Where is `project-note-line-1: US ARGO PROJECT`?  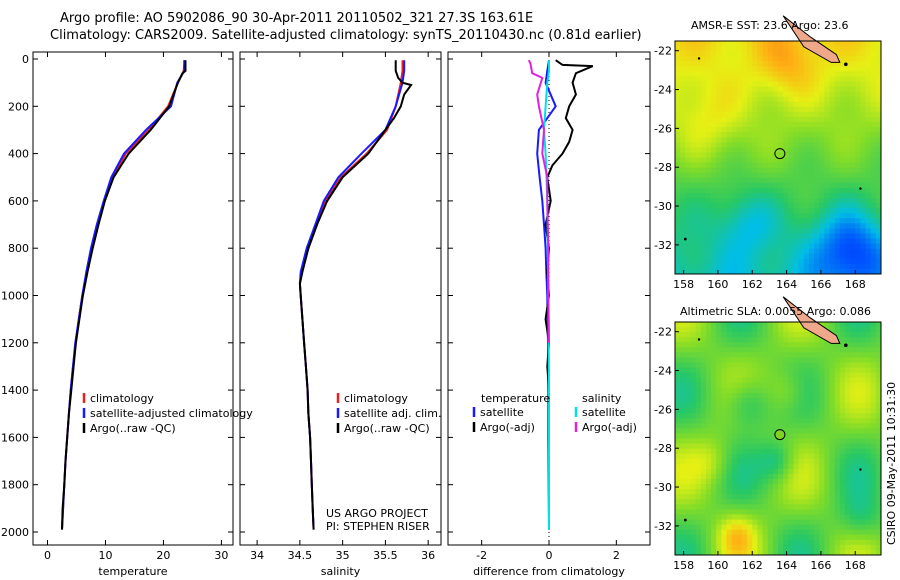 project-note-line-1: US ARGO PROJECT is located at coordinates (377, 513).